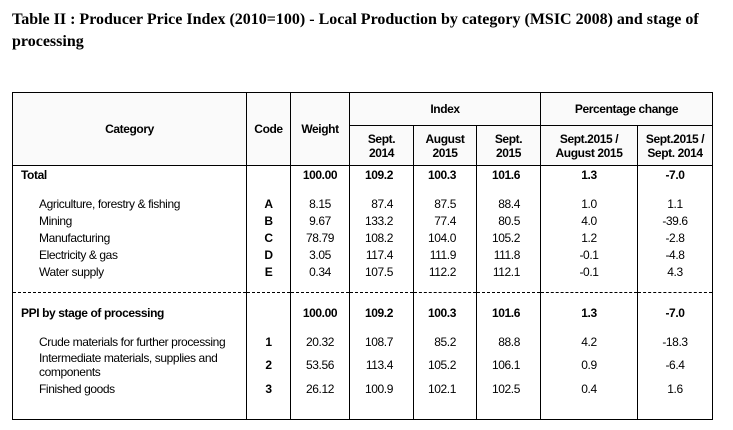 The image size is (733, 430). What do you see at coordinates (675, 203) in the screenshot?
I see `cell-pct2: 1.1` at bounding box center [675, 203].